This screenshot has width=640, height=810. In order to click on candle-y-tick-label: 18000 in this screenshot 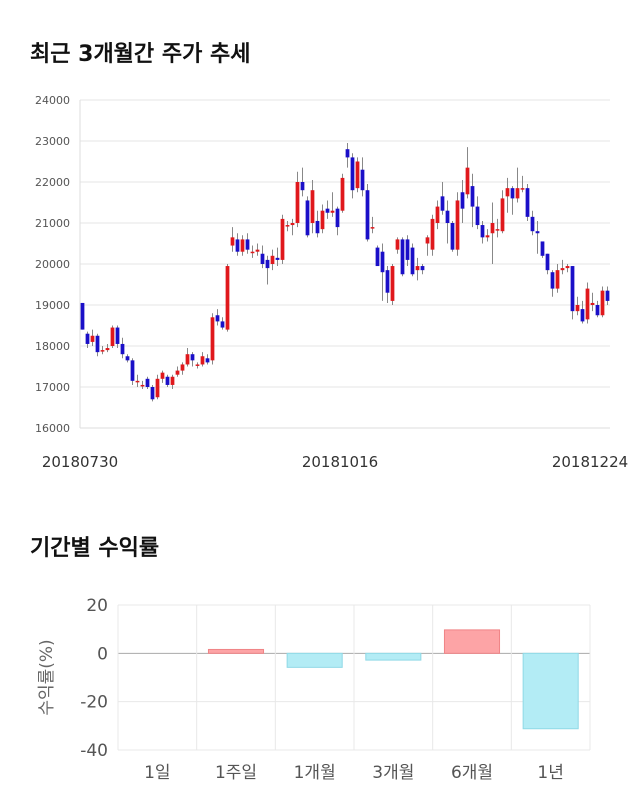, I will do `click(52, 346)`.